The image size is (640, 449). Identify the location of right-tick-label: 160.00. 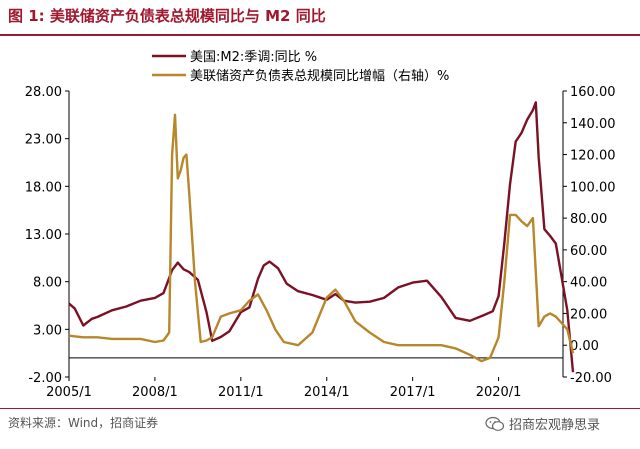
(593, 92).